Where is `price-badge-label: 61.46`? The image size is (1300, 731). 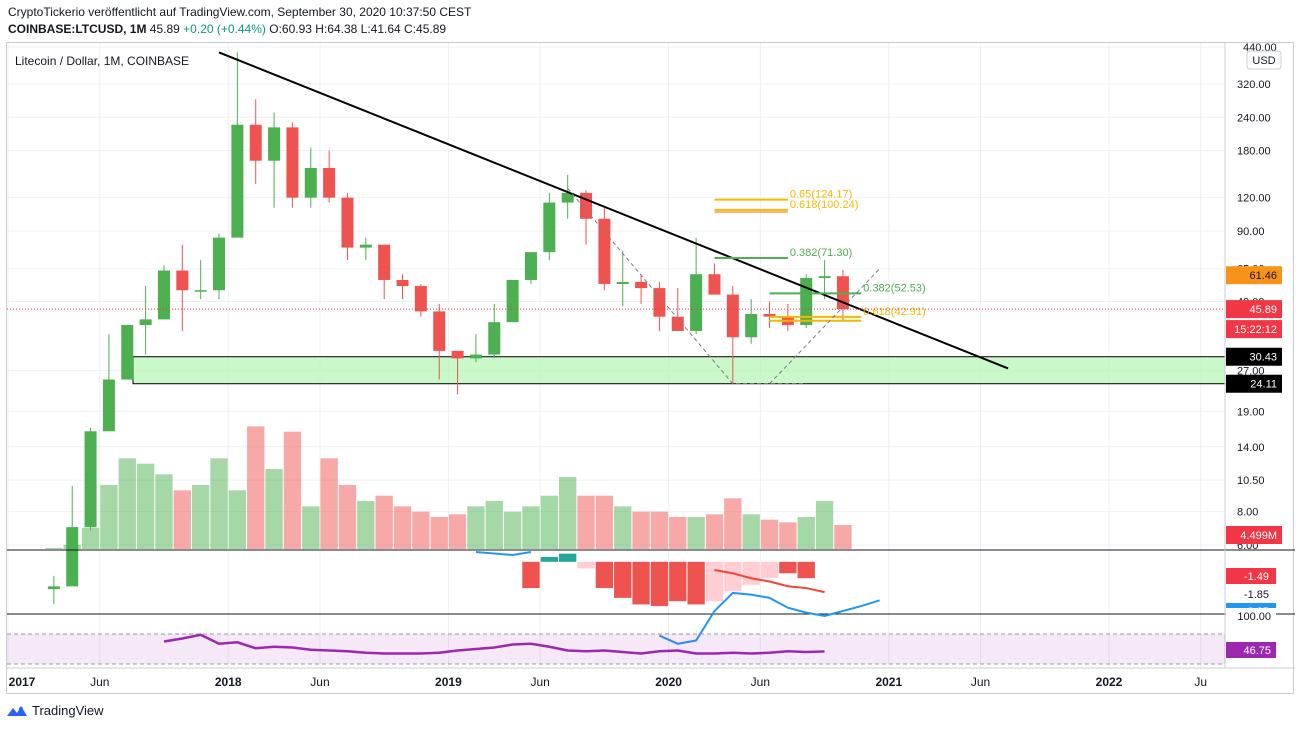 price-badge-label: 61.46 is located at coordinates (1263, 276).